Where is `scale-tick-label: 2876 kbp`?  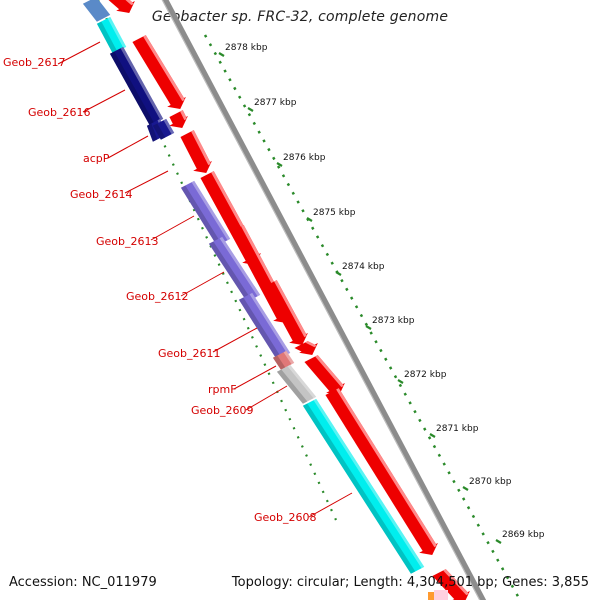 scale-tick-label: 2876 kbp is located at coordinates (304, 158).